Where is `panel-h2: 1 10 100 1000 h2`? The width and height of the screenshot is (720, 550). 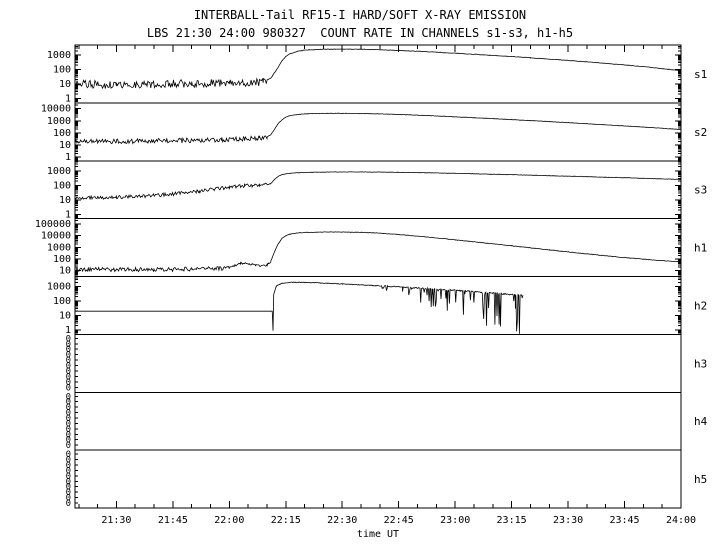
panel-h2: 1 10 100 1000 h2 is located at coordinates (377, 306).